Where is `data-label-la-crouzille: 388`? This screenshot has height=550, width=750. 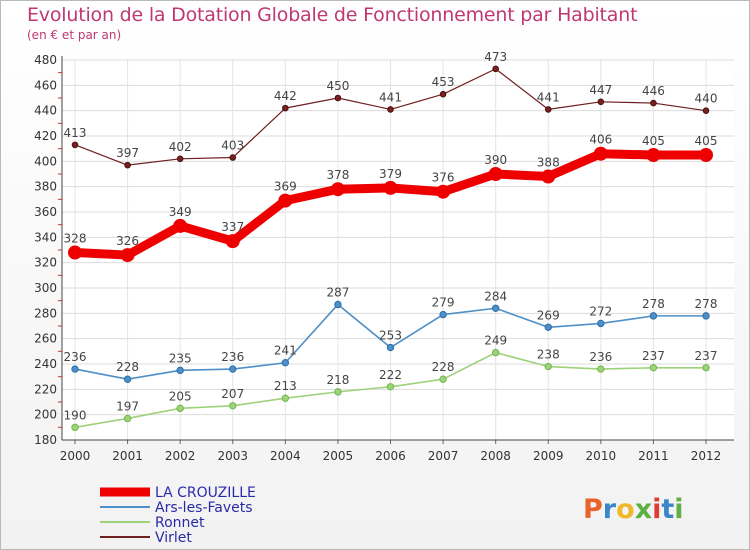 data-label-la-crouzille: 388 is located at coordinates (548, 163).